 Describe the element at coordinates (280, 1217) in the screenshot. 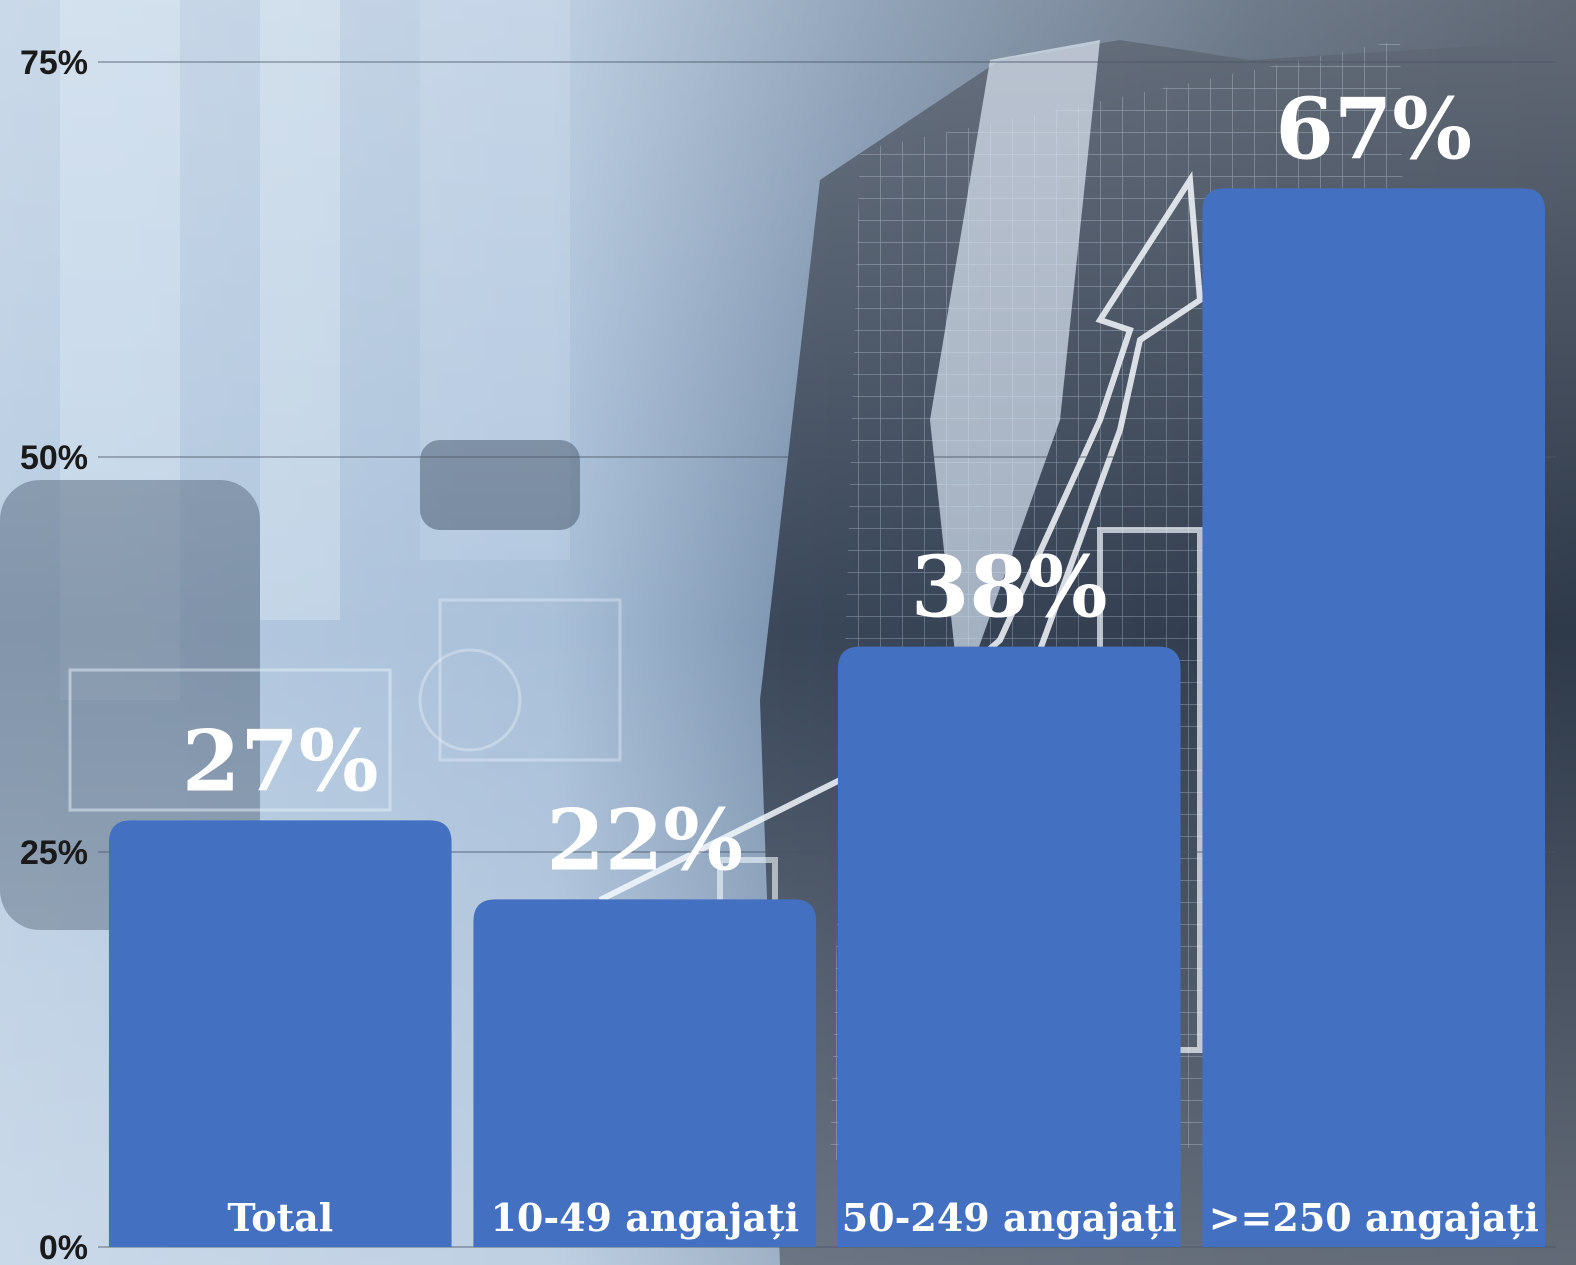

I see `category-label: Total` at that location.